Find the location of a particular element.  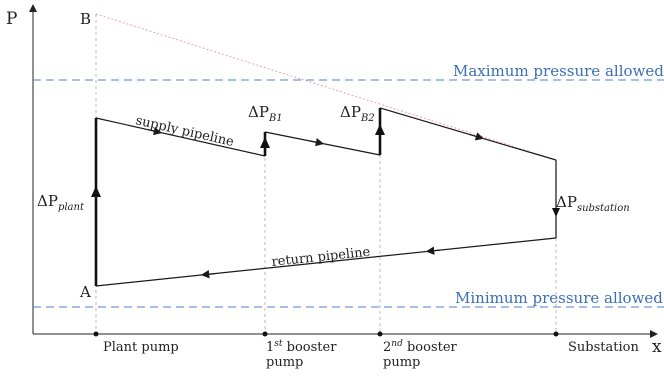

booster2-marker is located at coordinates (380, 334).